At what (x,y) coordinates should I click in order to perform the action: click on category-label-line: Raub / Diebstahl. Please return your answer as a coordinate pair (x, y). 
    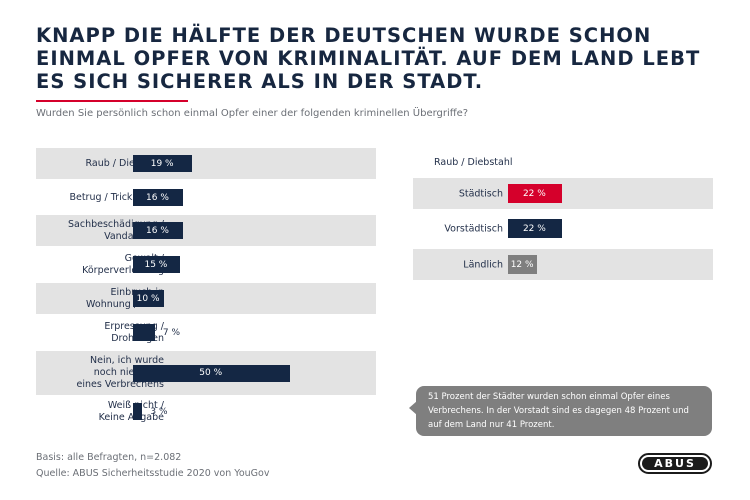
    Looking at the image, I should click on (125, 163).